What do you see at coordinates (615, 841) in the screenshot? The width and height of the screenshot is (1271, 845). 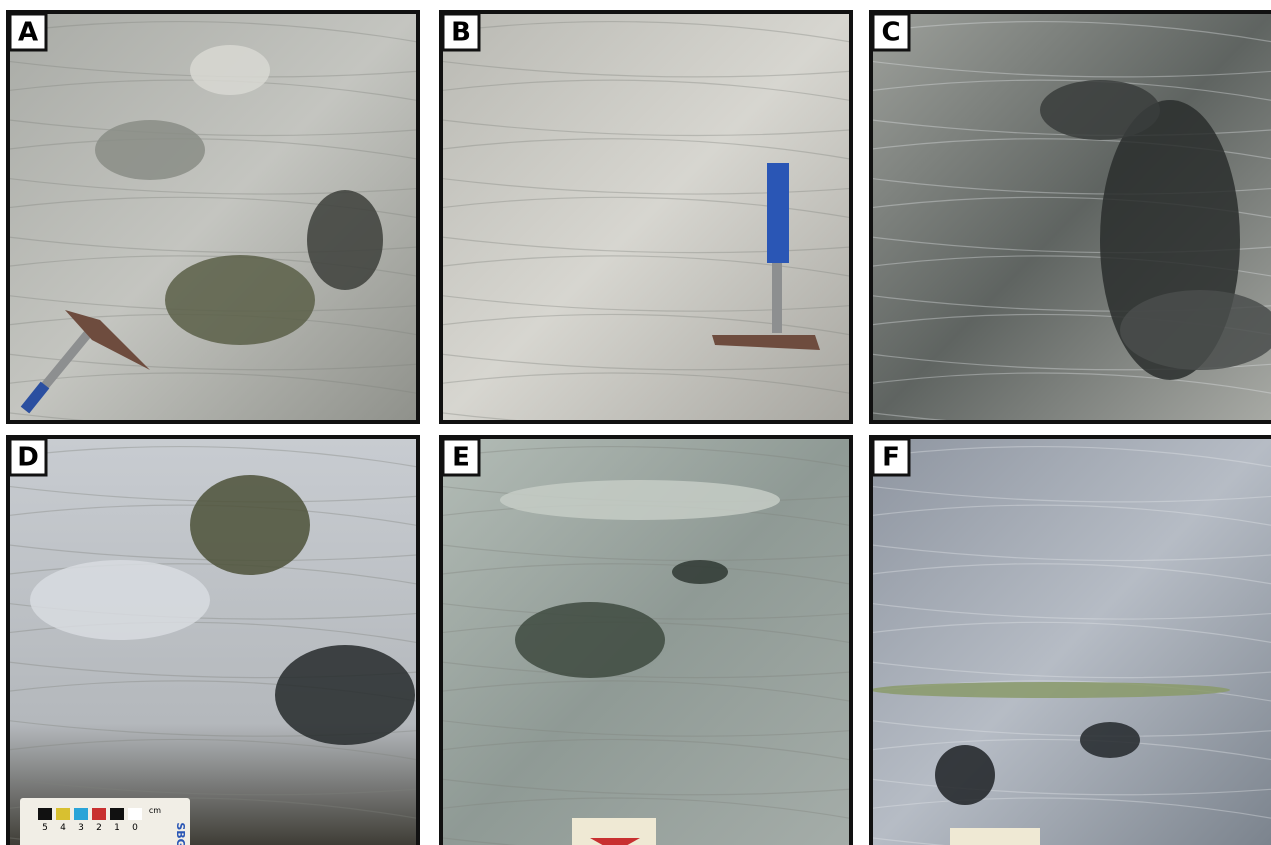 I see `scale-arrow` at bounding box center [615, 841].